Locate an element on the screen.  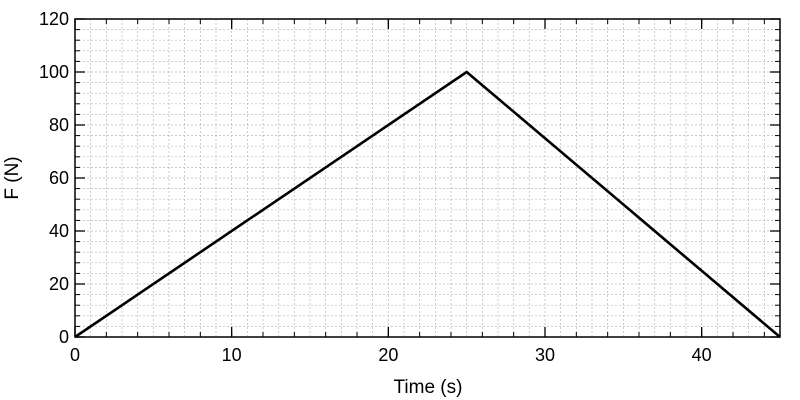
y-tick-label: 0 is located at coordinates (64, 337).